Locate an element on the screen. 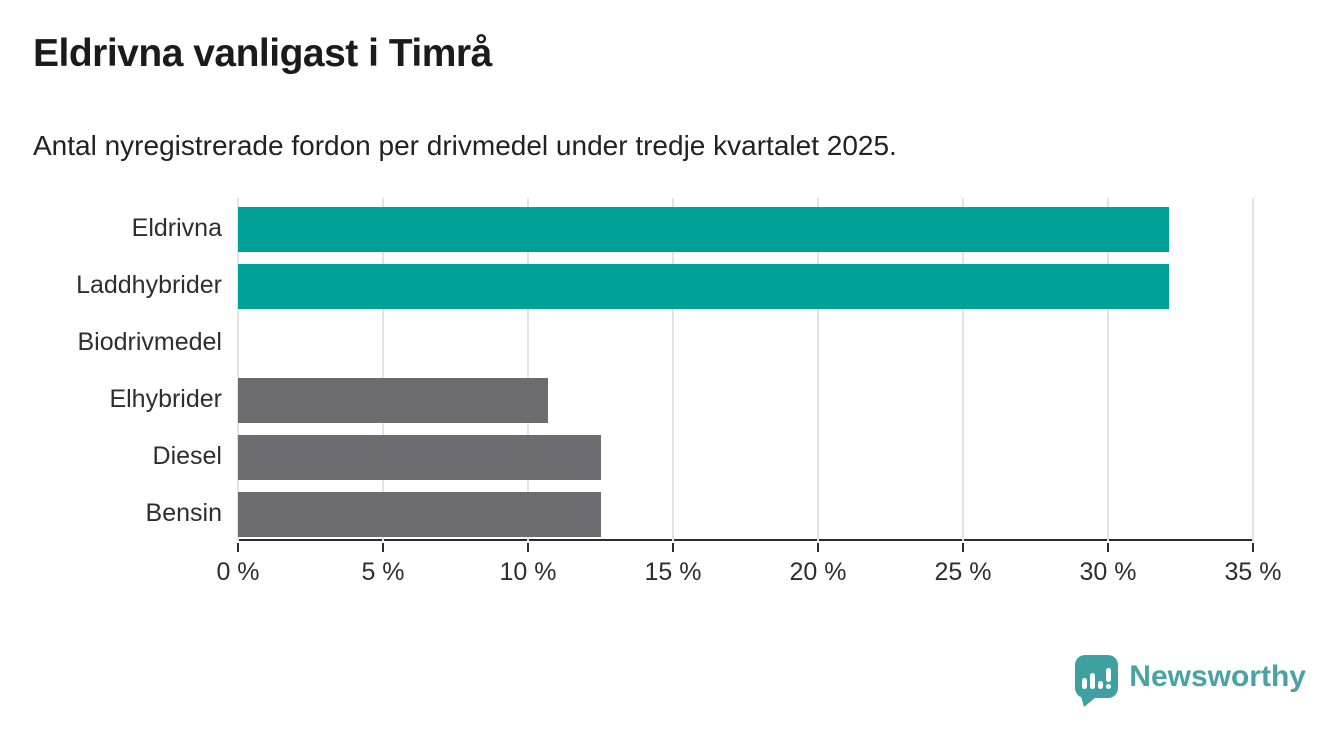  bar-laddhybrider is located at coordinates (703, 286).